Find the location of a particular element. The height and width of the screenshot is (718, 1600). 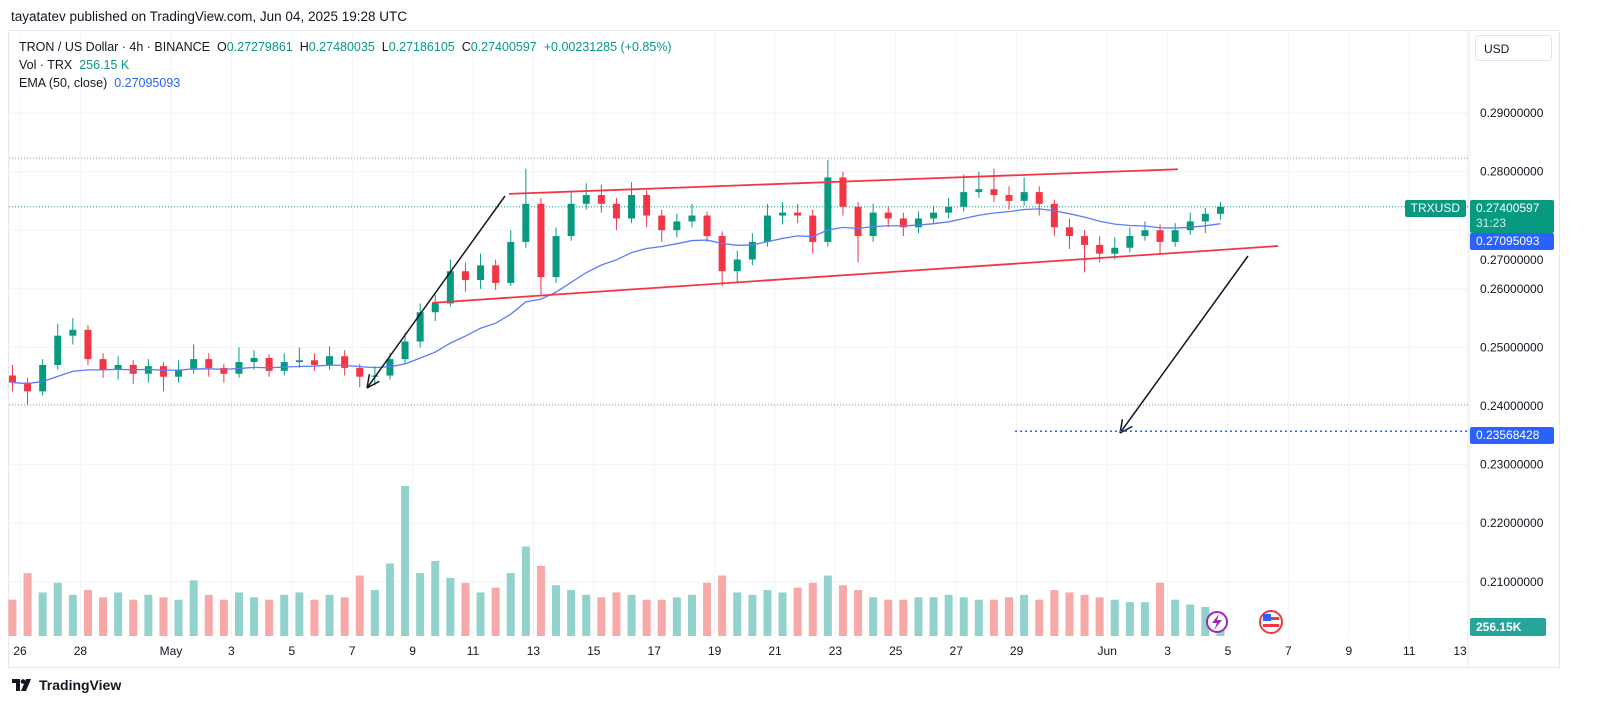

legend-symbol: TRON / US Dollar · 4h · BINANCE is located at coordinates (115, 47).